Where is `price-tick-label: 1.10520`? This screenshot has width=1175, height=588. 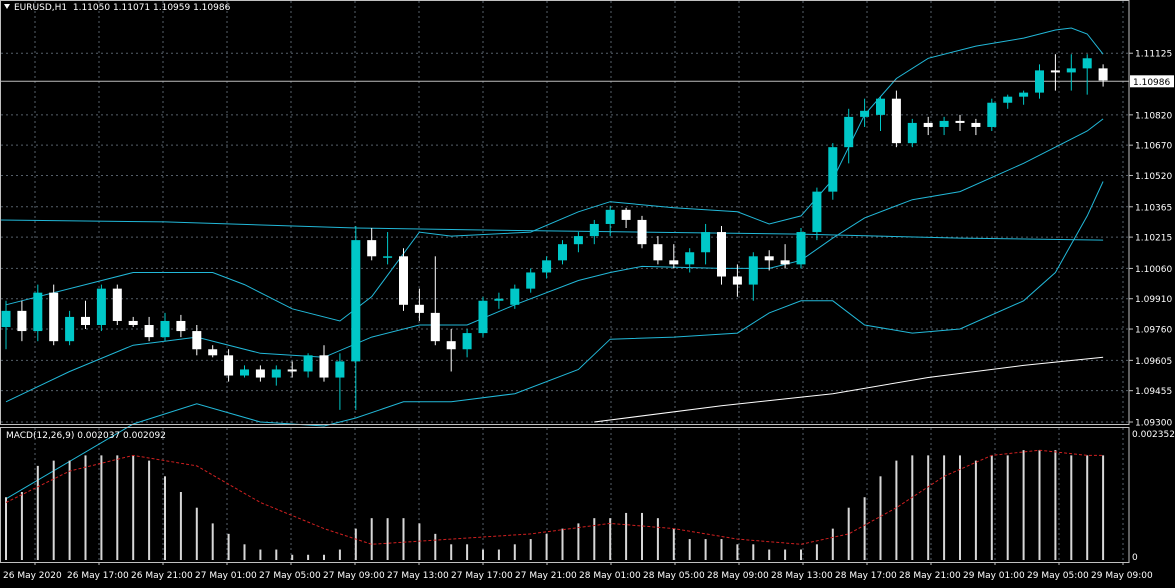 price-tick-label: 1.10520 is located at coordinates (1153, 177).